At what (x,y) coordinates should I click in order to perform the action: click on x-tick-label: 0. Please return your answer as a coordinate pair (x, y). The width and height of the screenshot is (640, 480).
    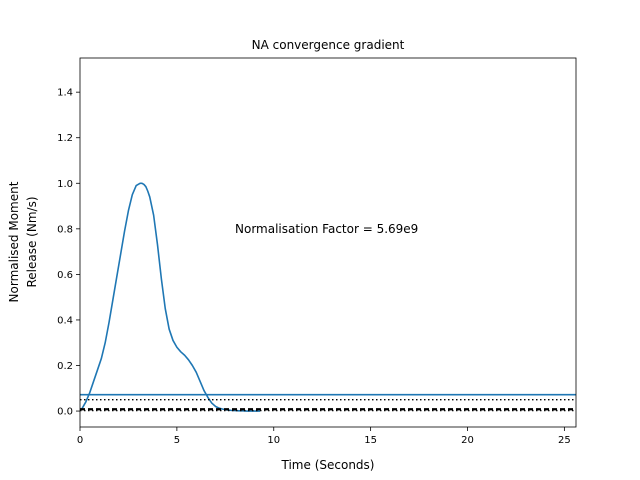
    Looking at the image, I should click on (80, 440).